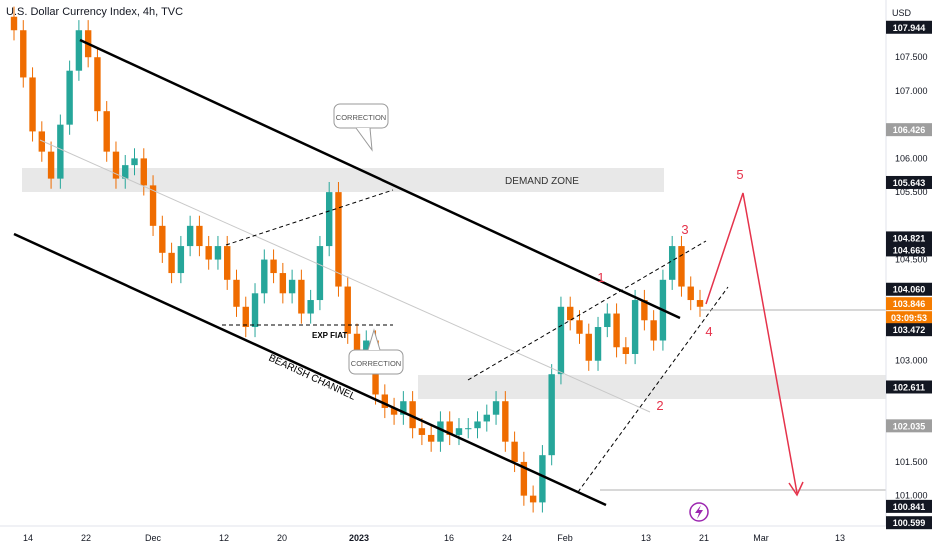 Image resolution: width=932 pixels, height=555 pixels. Describe the element at coordinates (911, 496) in the screenshot. I see `price-tick-label: 101.000` at that location.